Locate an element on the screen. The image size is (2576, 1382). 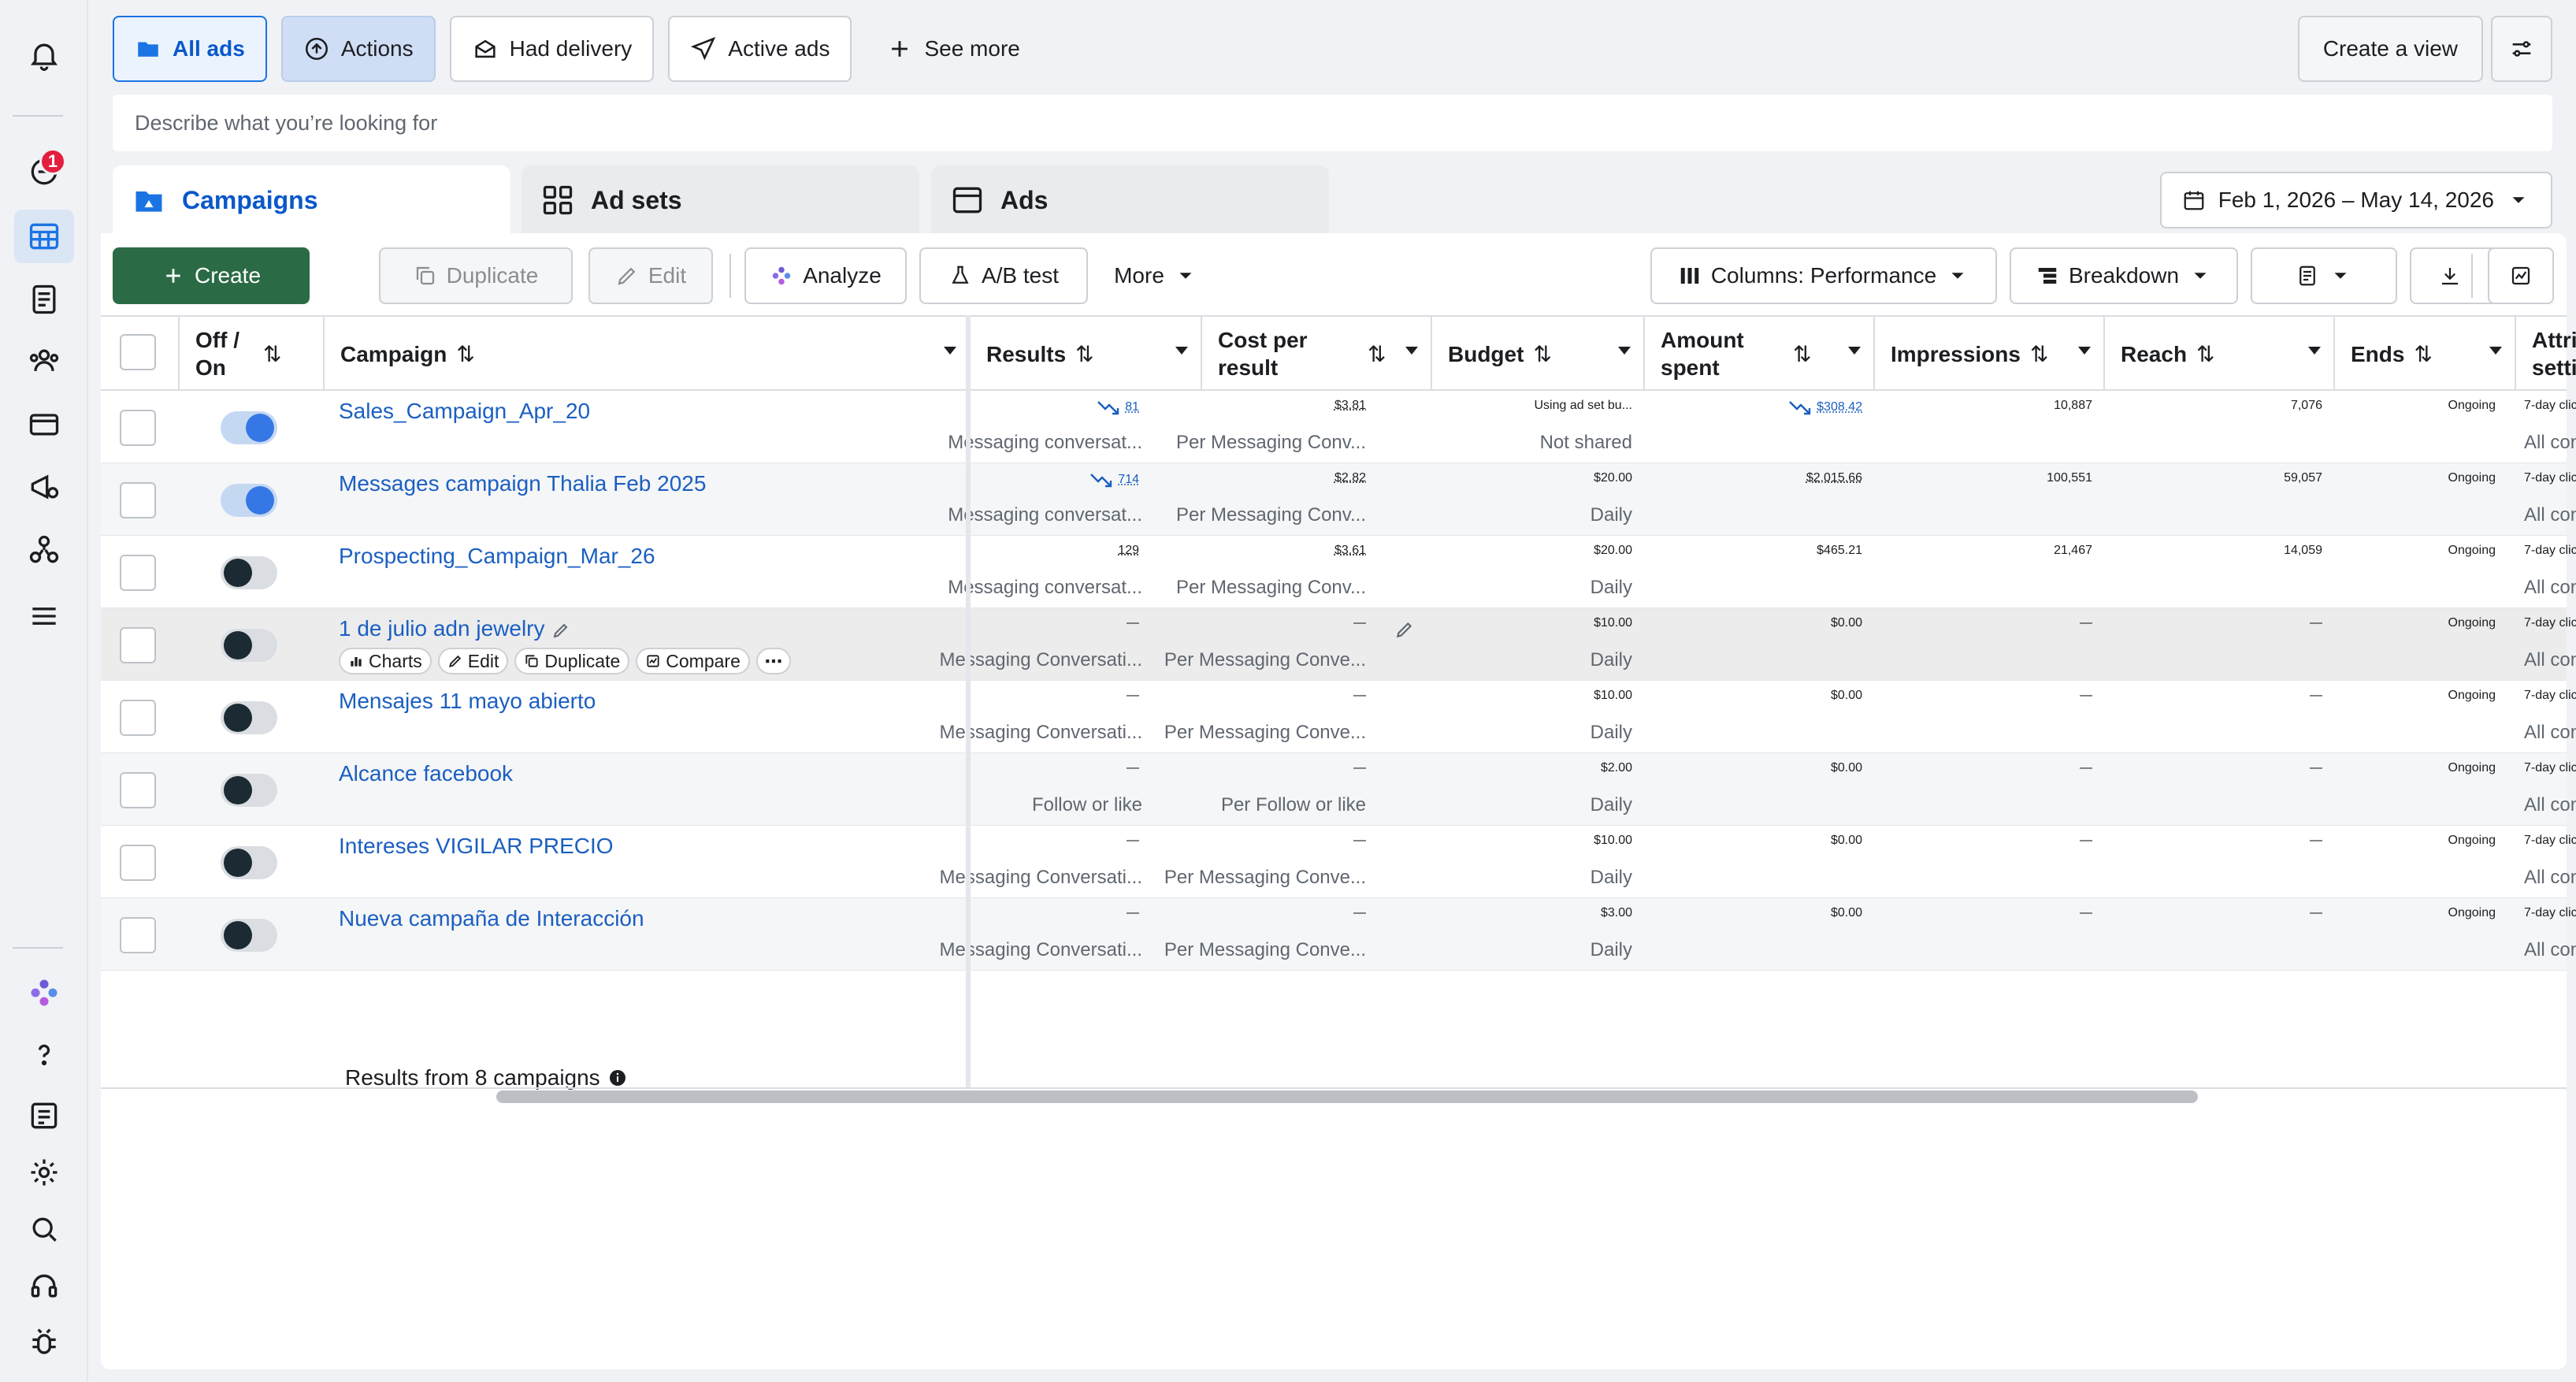
ab-test-button: A/B test is located at coordinates (1003, 275).